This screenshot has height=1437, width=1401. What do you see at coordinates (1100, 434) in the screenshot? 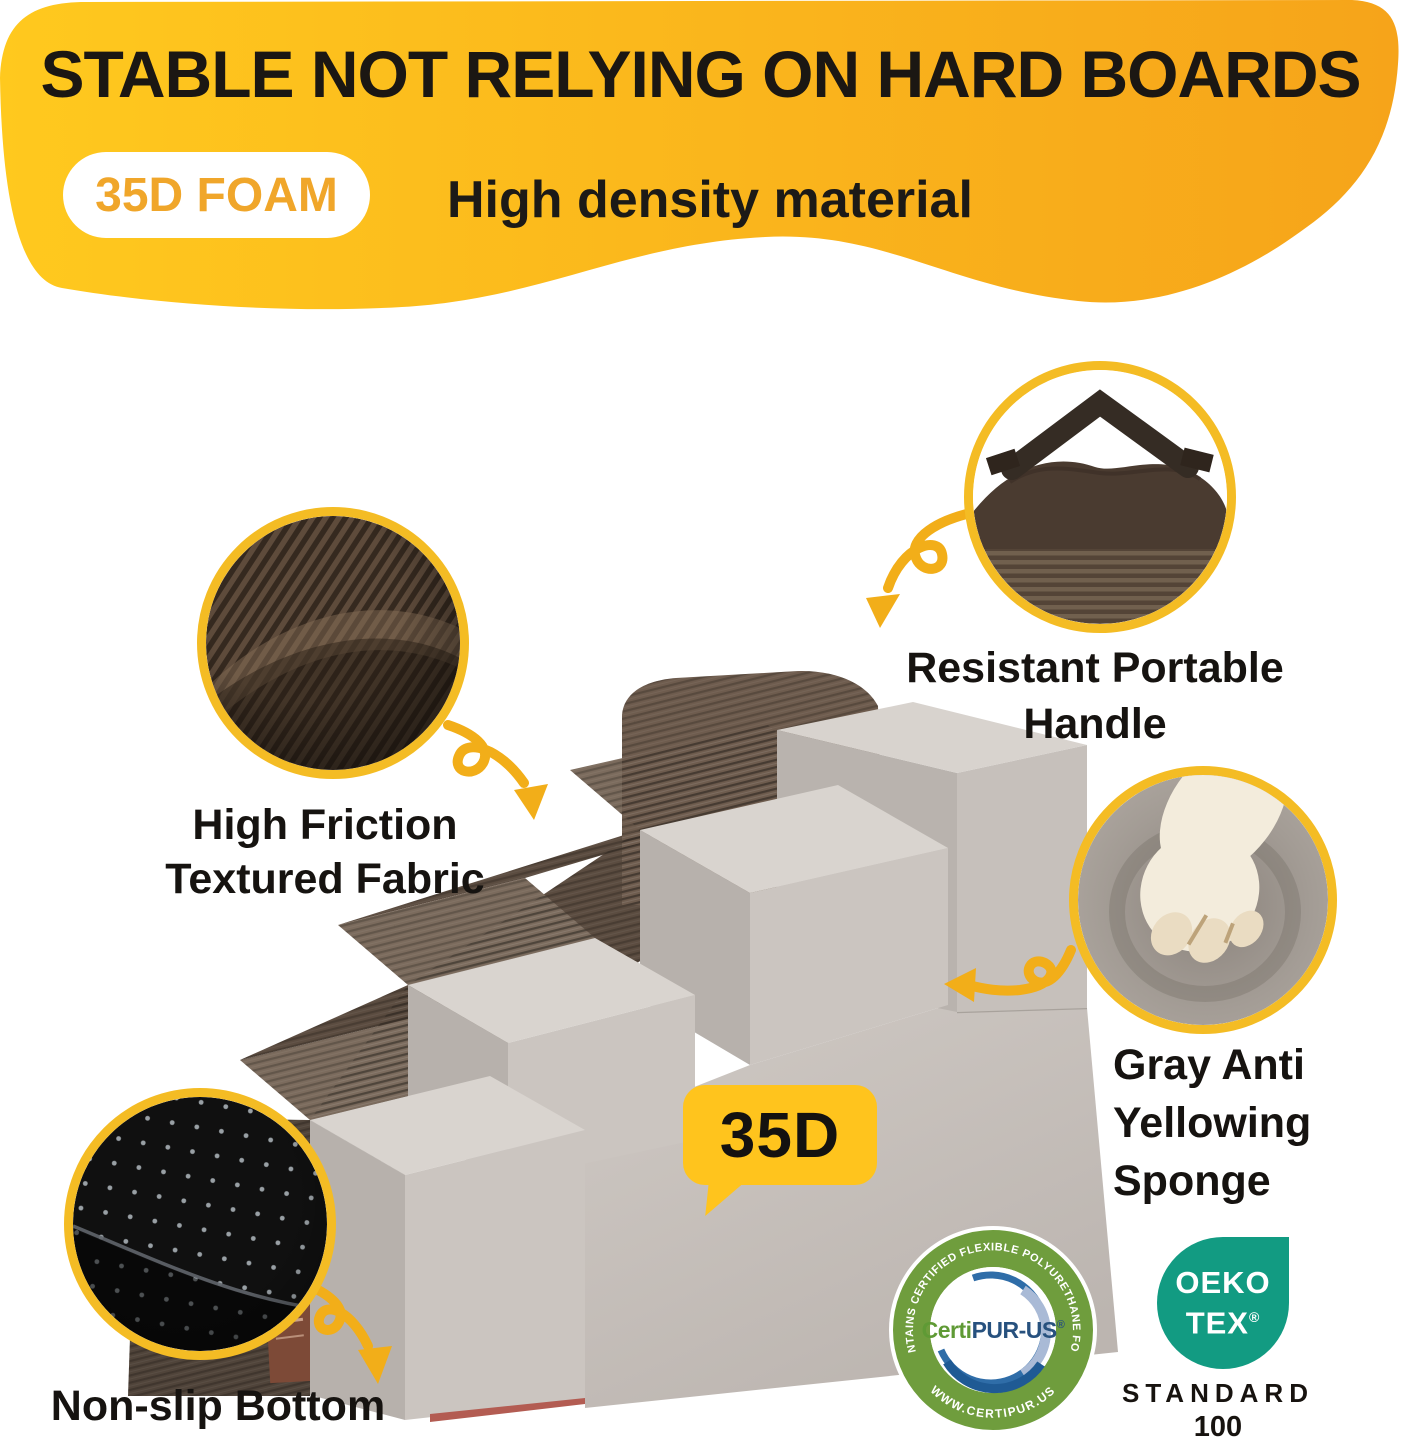
I see `handle-strap` at bounding box center [1100, 434].